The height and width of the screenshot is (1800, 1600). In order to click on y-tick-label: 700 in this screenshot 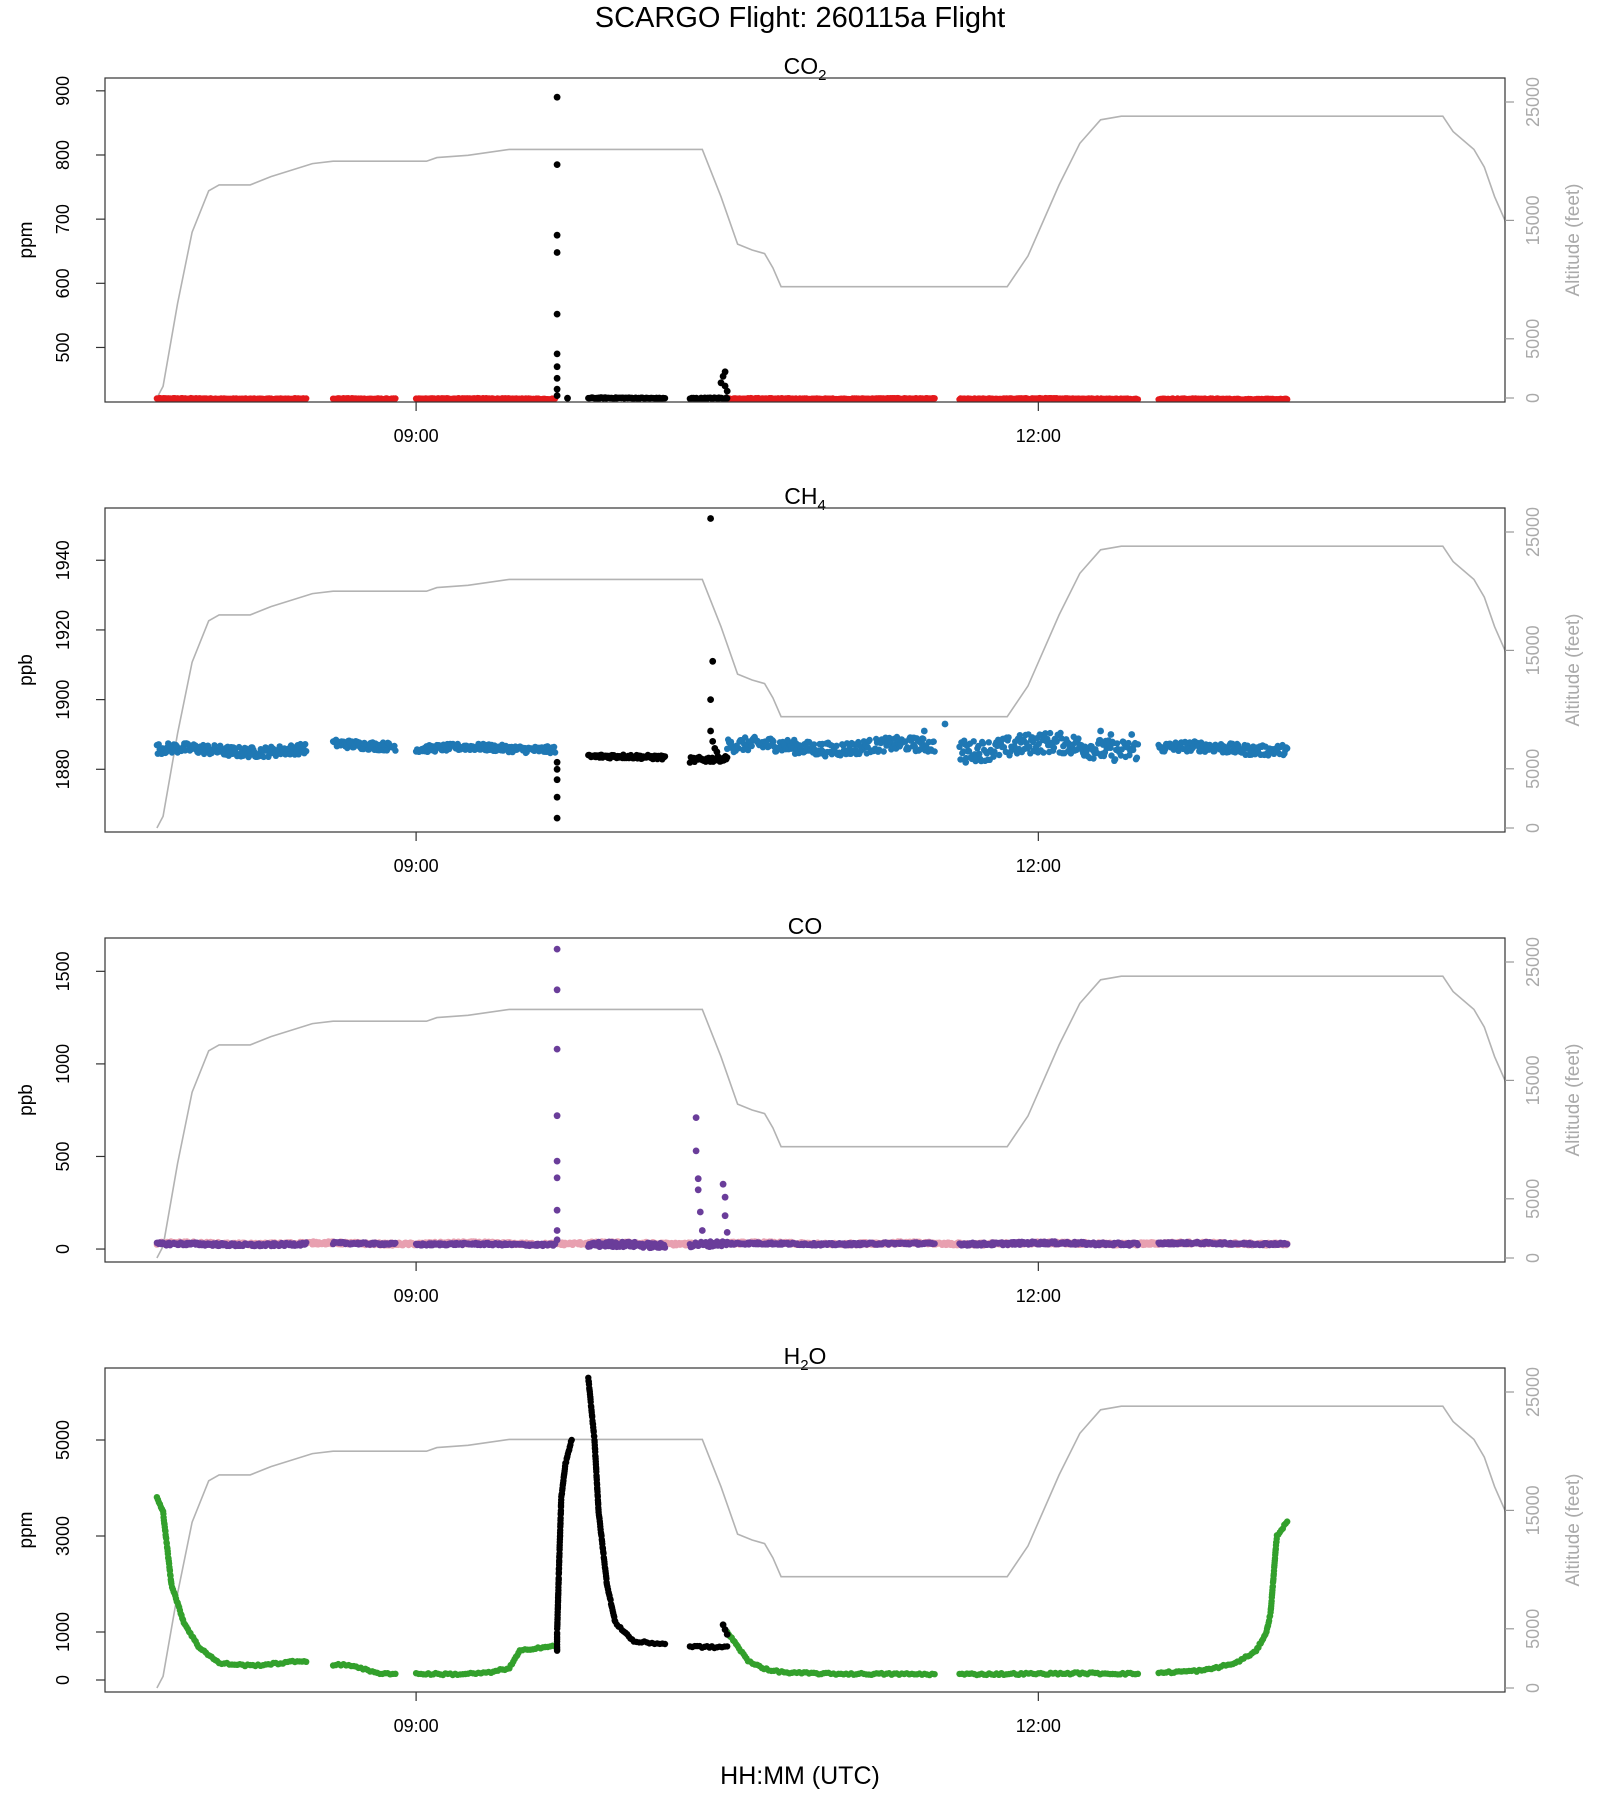, I will do `click(63, 219)`.